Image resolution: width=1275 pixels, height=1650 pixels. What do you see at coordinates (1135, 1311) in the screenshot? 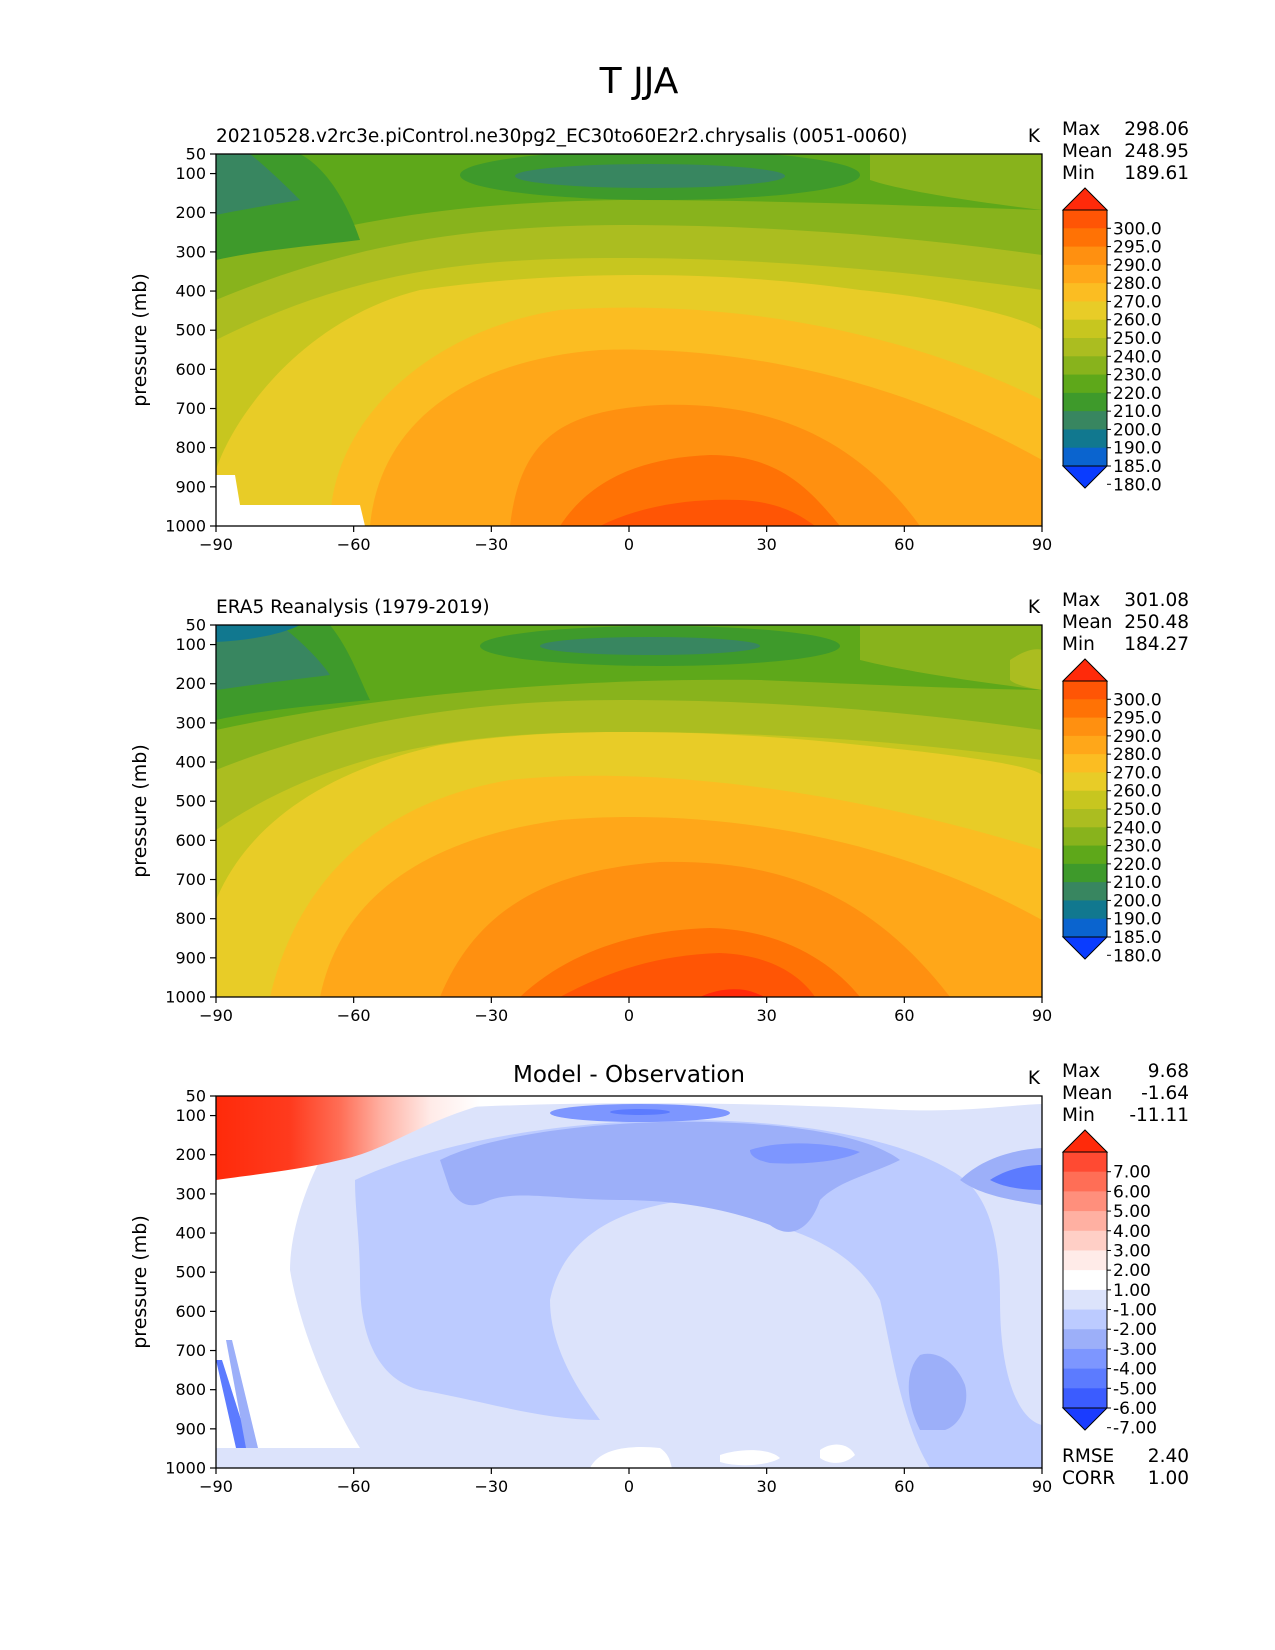
I see `colorbar-tick-label: -1.00` at bounding box center [1135, 1311].